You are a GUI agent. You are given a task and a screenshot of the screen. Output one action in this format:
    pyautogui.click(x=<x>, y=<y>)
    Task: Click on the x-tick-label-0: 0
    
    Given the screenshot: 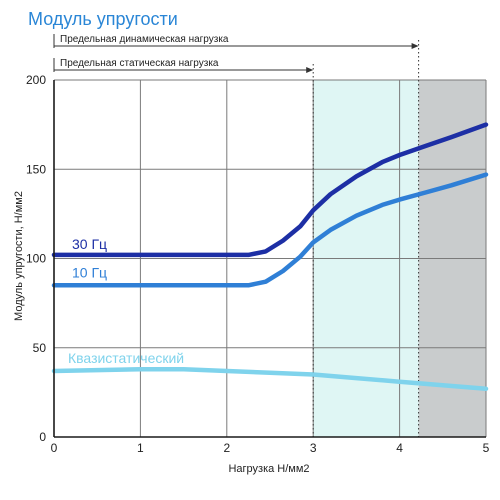 What is the action you would take?
    pyautogui.click(x=54, y=448)
    